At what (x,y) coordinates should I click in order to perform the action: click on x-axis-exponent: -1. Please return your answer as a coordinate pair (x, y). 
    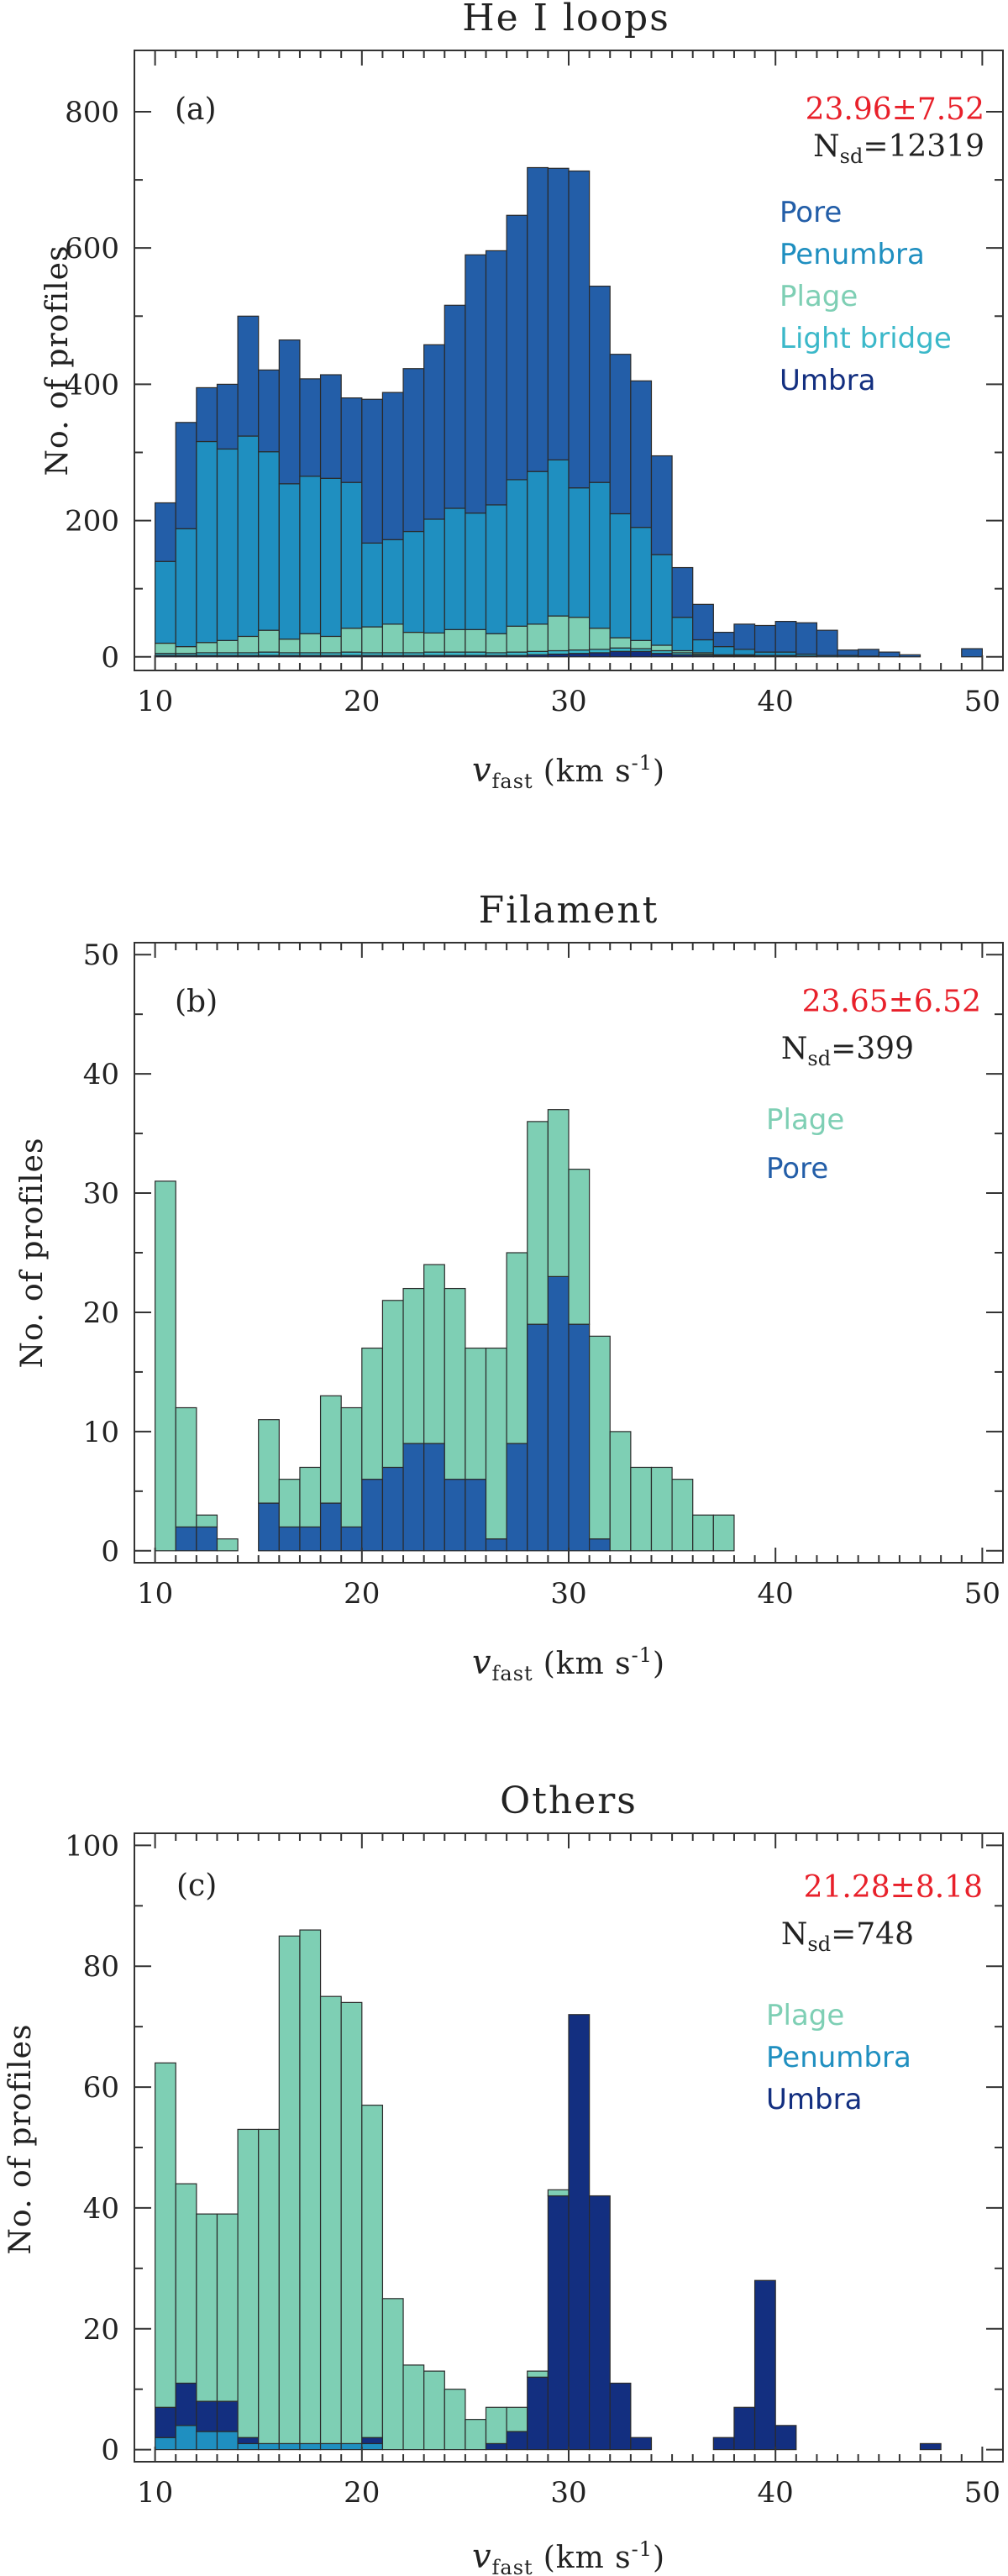
    Looking at the image, I should click on (642, 2549).